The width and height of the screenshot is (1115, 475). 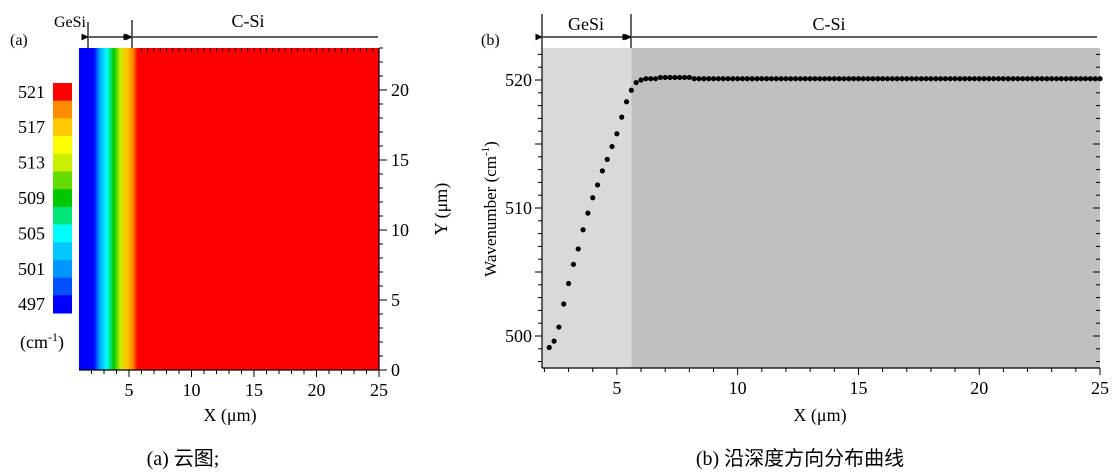 I want to click on y-tick-label: 520, so click(x=518, y=80).